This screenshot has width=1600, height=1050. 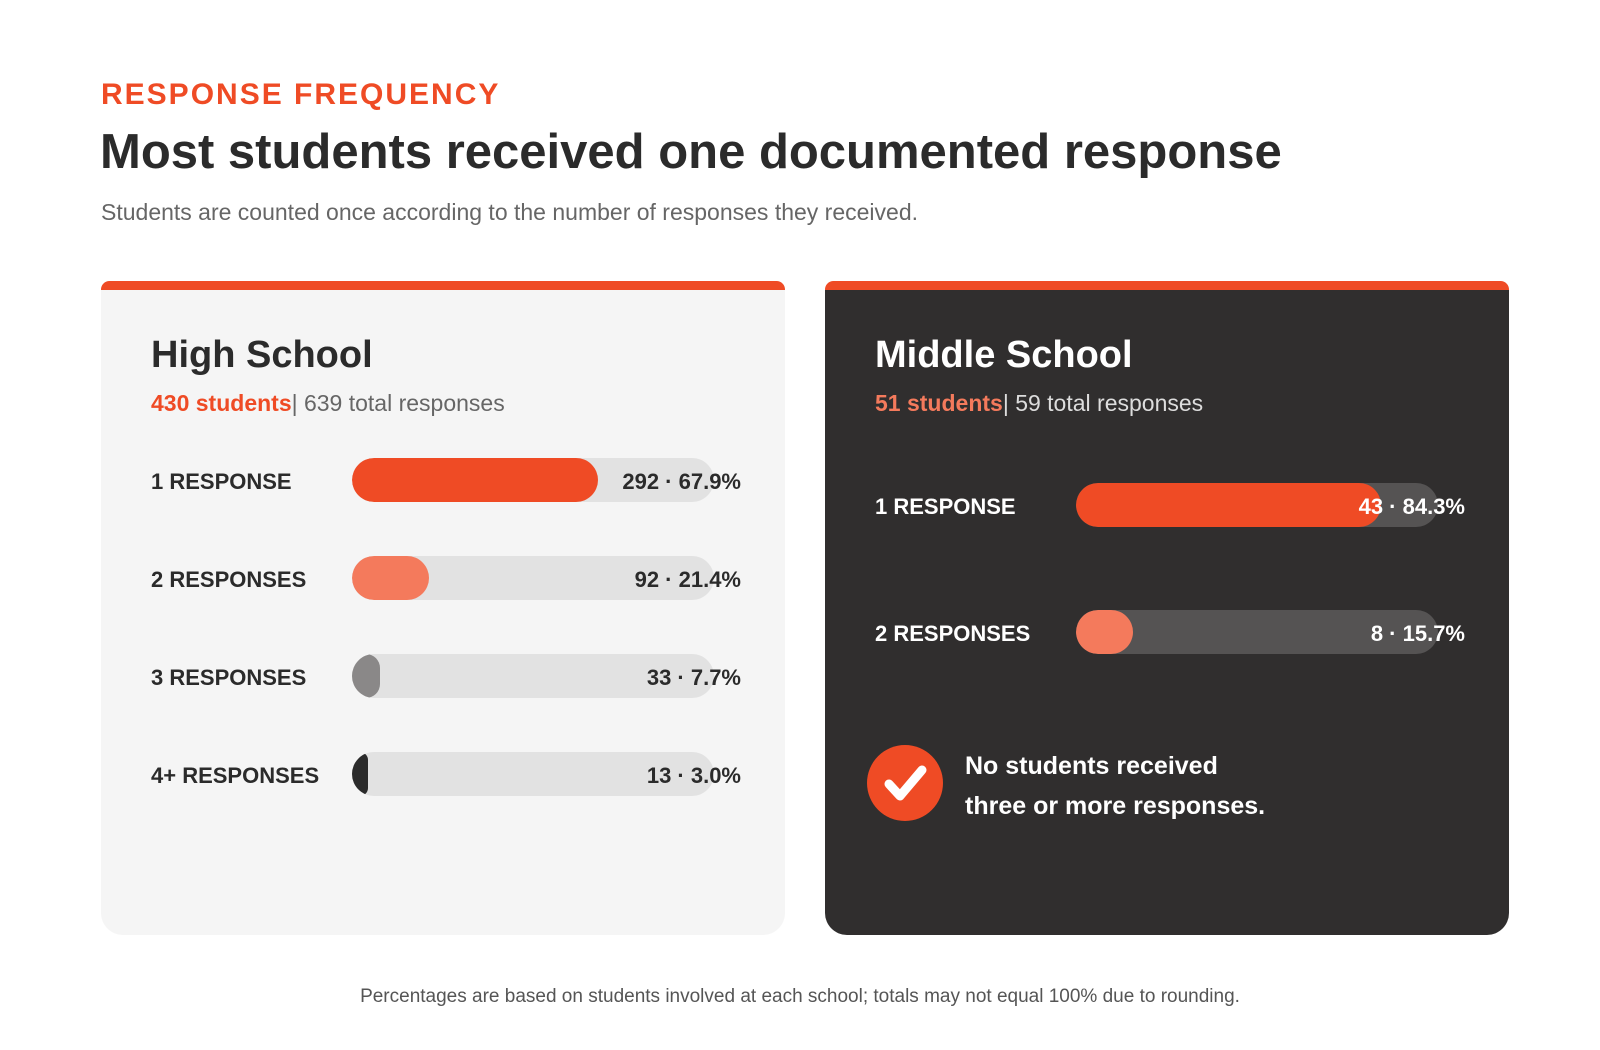 I want to click on bar-value-label: 292 · 67.9%, so click(x=681, y=481).